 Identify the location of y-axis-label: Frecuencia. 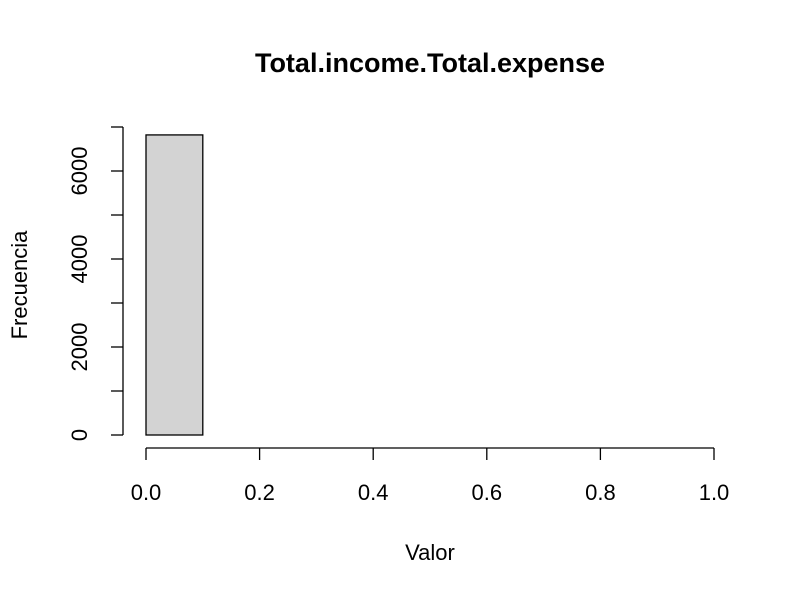
(19, 285).